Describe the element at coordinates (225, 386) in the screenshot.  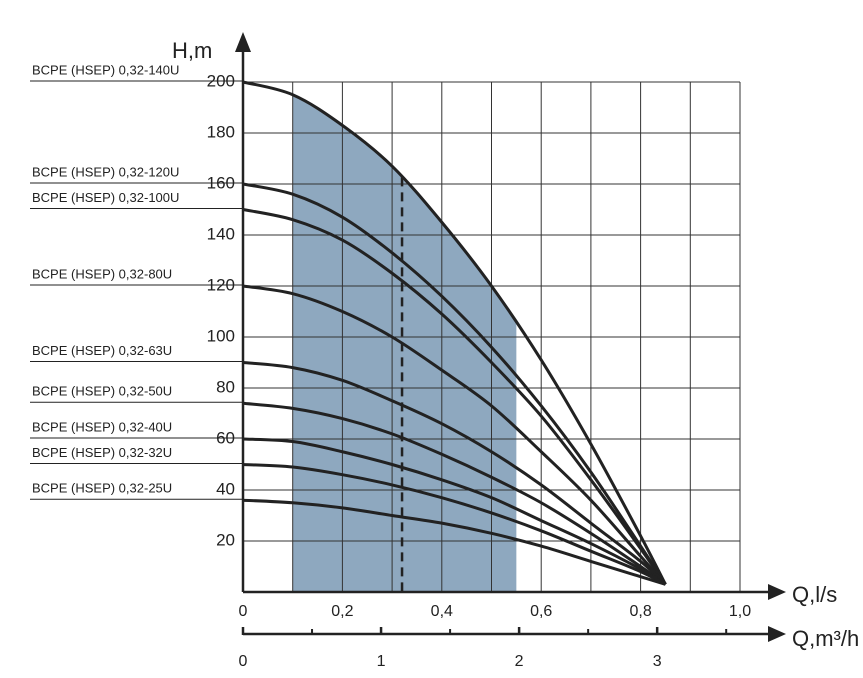
I see `y-tick-label: 80` at that location.